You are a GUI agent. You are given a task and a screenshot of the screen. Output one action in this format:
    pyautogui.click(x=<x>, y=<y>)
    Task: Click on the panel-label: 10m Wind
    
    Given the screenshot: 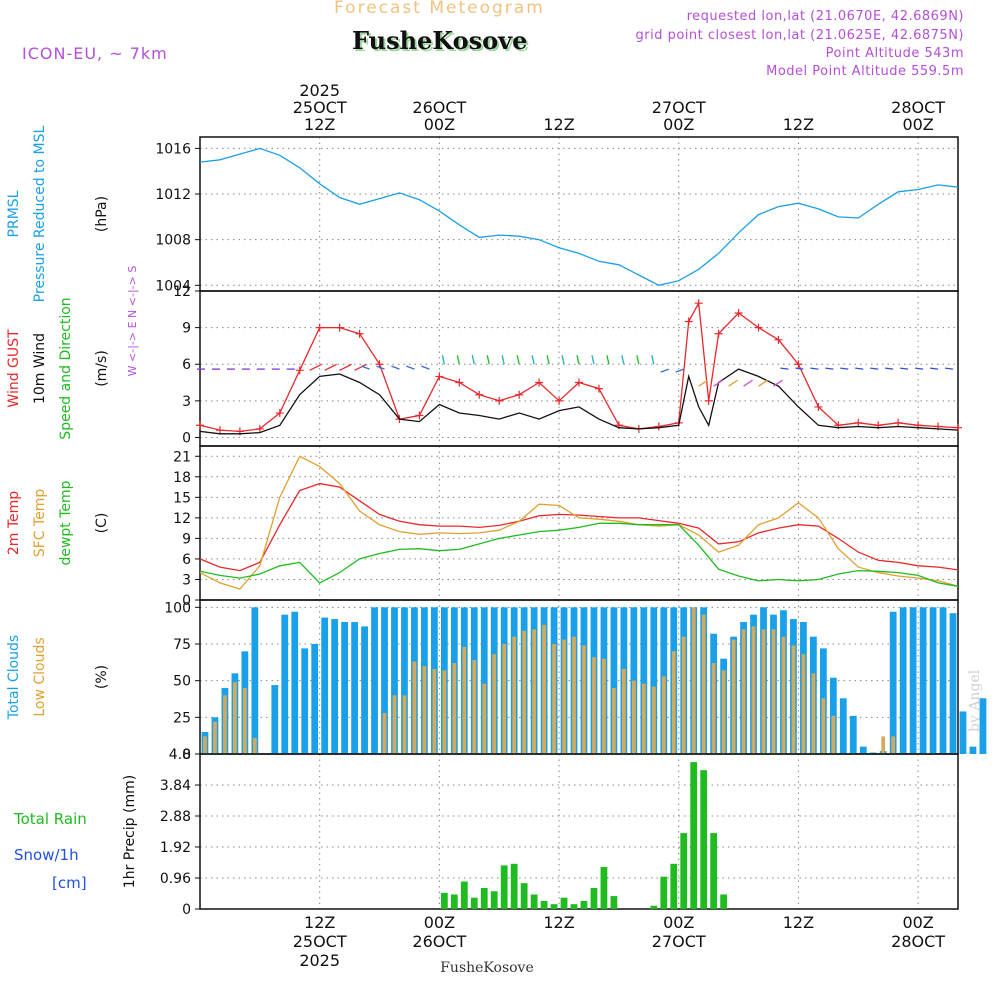 What is the action you would take?
    pyautogui.click(x=40, y=368)
    